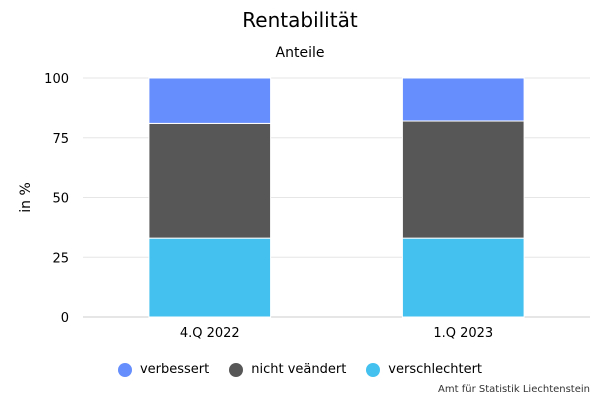 Image resolution: width=600 pixels, height=400 pixels. Describe the element at coordinates (300, 20) in the screenshot. I see `chart-title: Rentabilität` at that location.